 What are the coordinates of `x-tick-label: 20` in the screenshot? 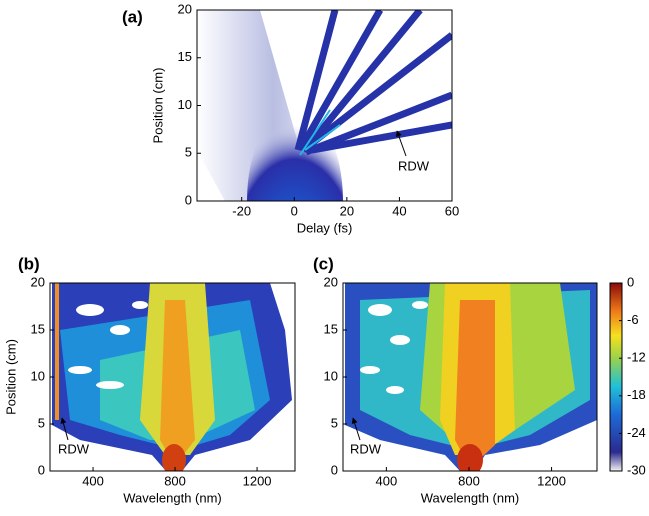 It's located at (347, 210).